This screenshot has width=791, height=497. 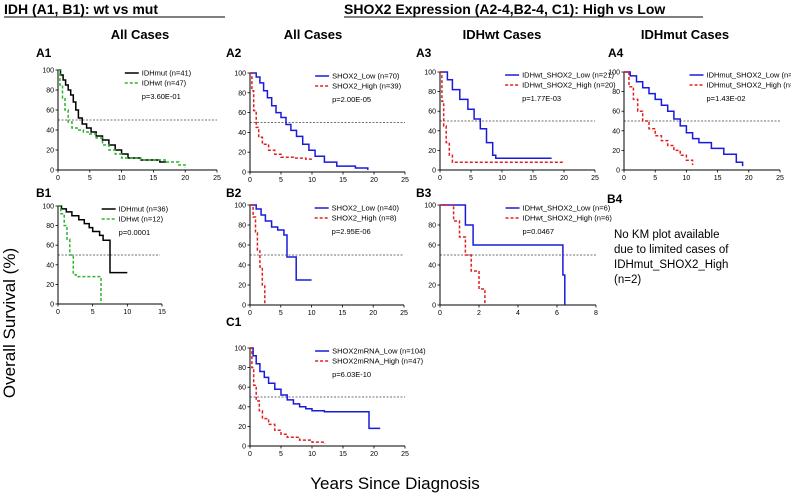 I want to click on legend-label-b2-1: SHOX2_Low (n=40), so click(x=366, y=208).